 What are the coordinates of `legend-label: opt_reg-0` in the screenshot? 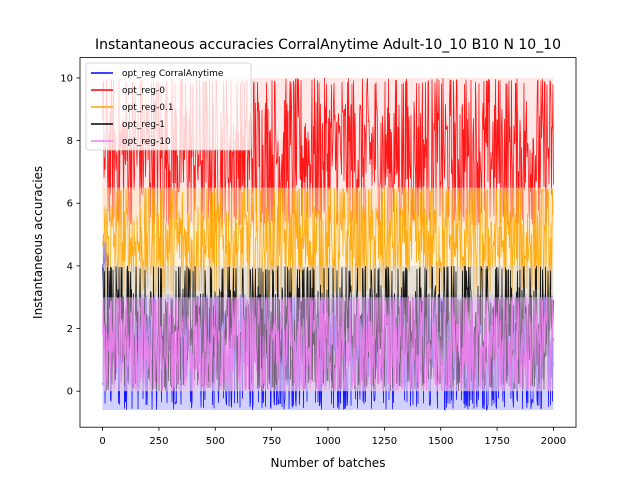 It's located at (143, 91).